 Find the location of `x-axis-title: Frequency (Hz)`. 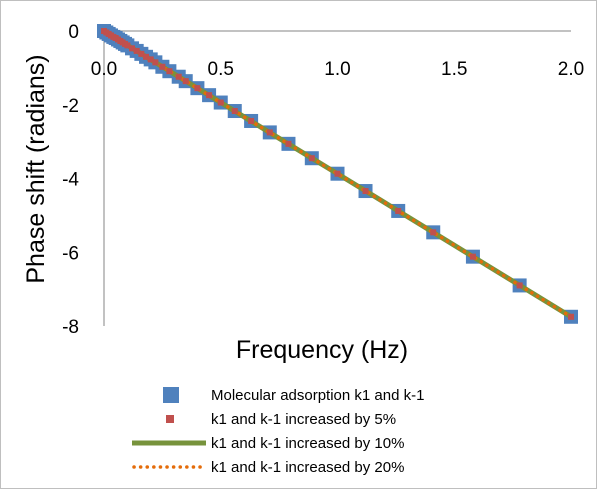

x-axis-title: Frequency (Hz) is located at coordinates (322, 350).